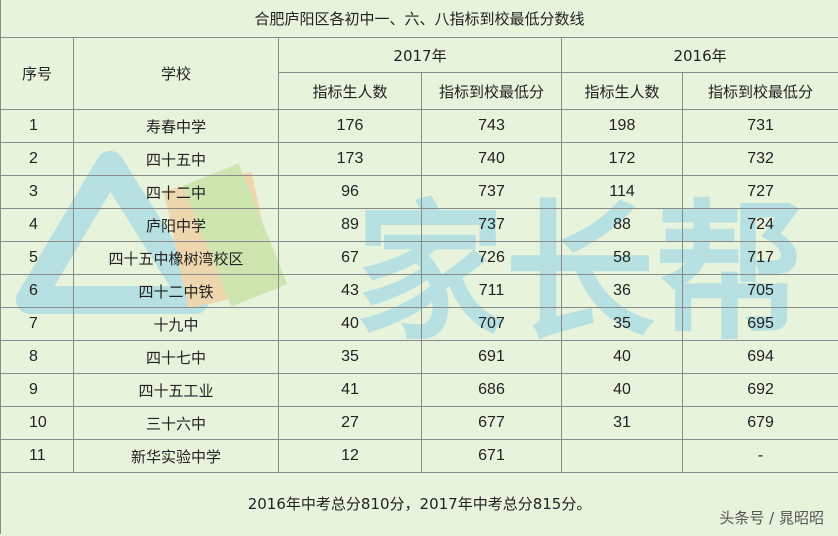  I want to click on cell-score-2017: 740, so click(491, 159).